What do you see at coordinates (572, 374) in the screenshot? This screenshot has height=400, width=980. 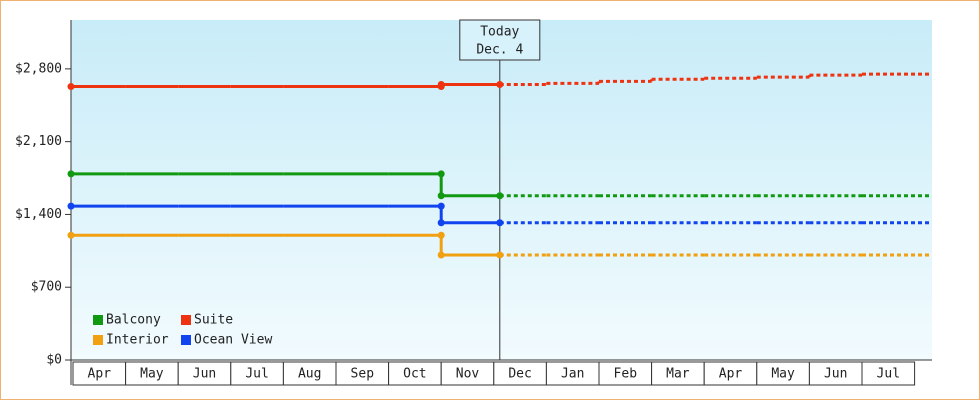 I see `x-tick-label: Jan` at bounding box center [572, 374].